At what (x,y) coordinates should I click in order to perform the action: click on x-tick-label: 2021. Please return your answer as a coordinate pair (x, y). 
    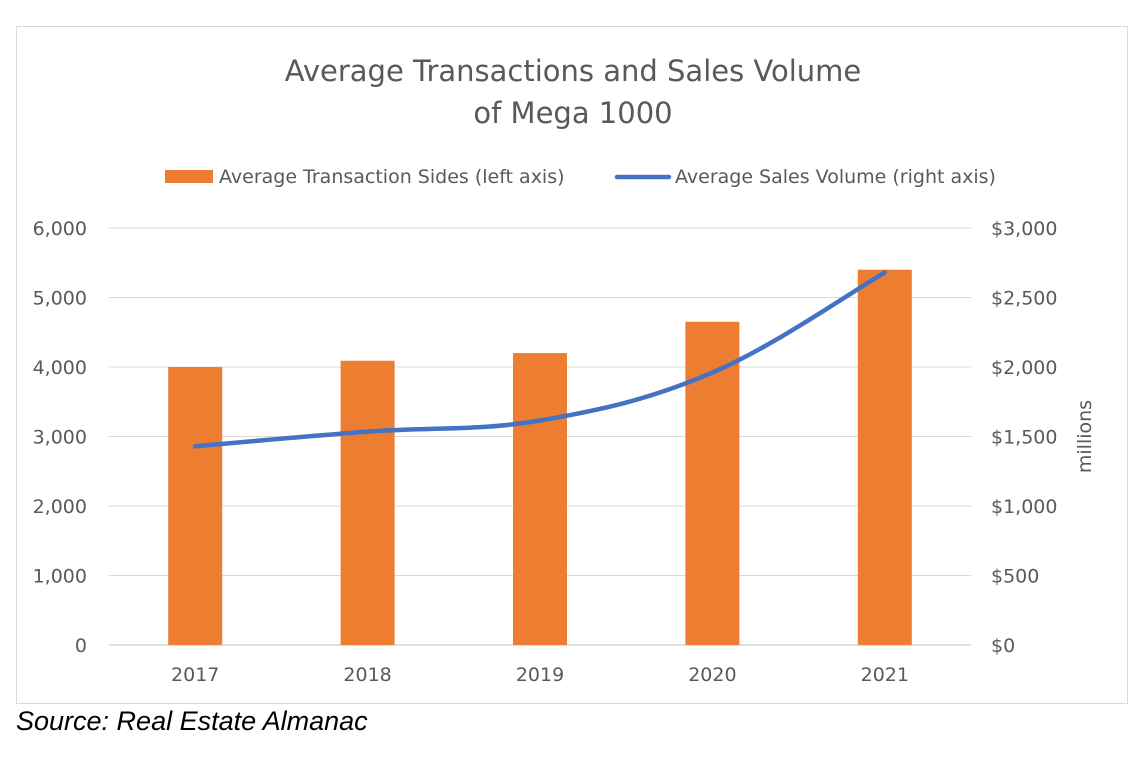
    Looking at the image, I should click on (885, 675).